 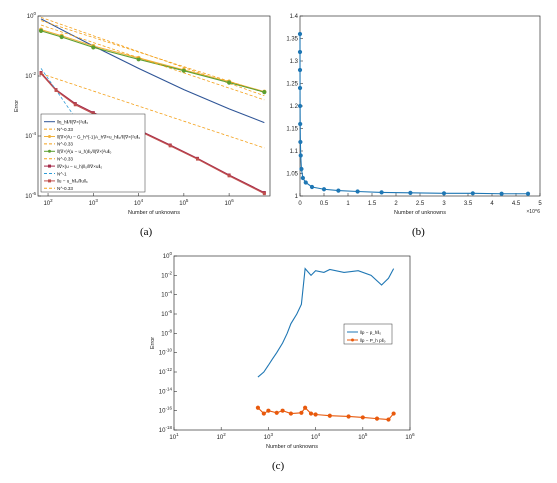 I want to click on caption-a: (a), so click(x=146, y=232).